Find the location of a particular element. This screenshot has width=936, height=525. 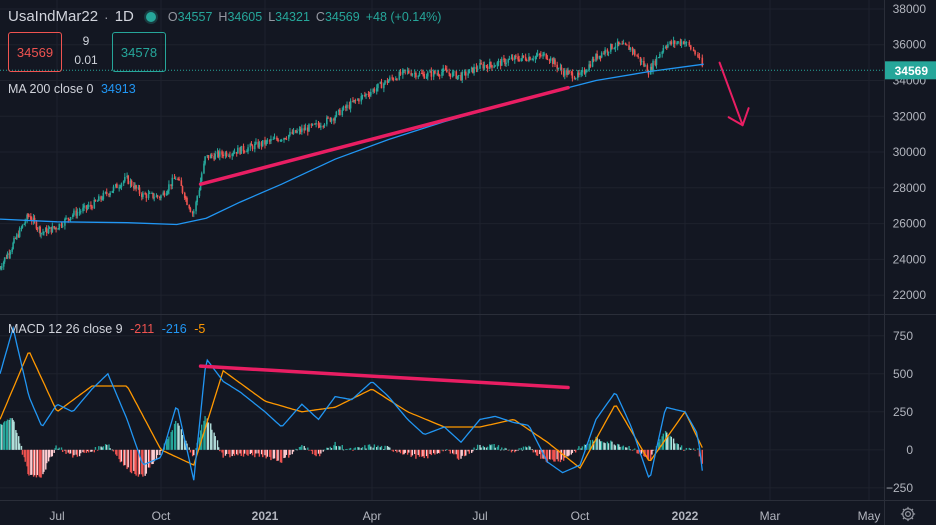

buy-button: 34578 is located at coordinates (139, 52).